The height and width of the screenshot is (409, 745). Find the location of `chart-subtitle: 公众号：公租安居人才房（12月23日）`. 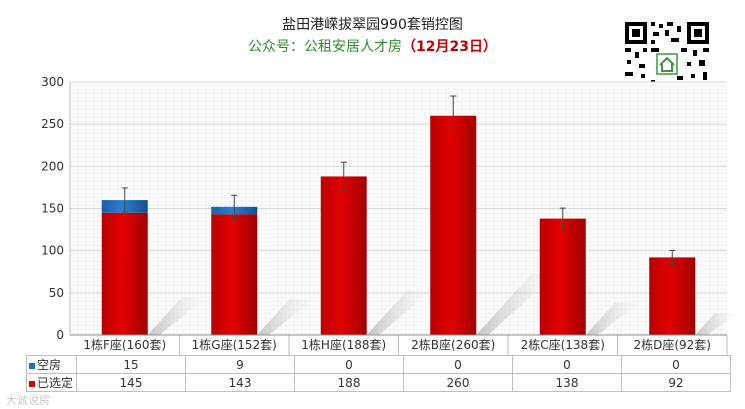

chart-subtitle: 公众号：公租安居人才房（12月23日） is located at coordinates (372, 46).